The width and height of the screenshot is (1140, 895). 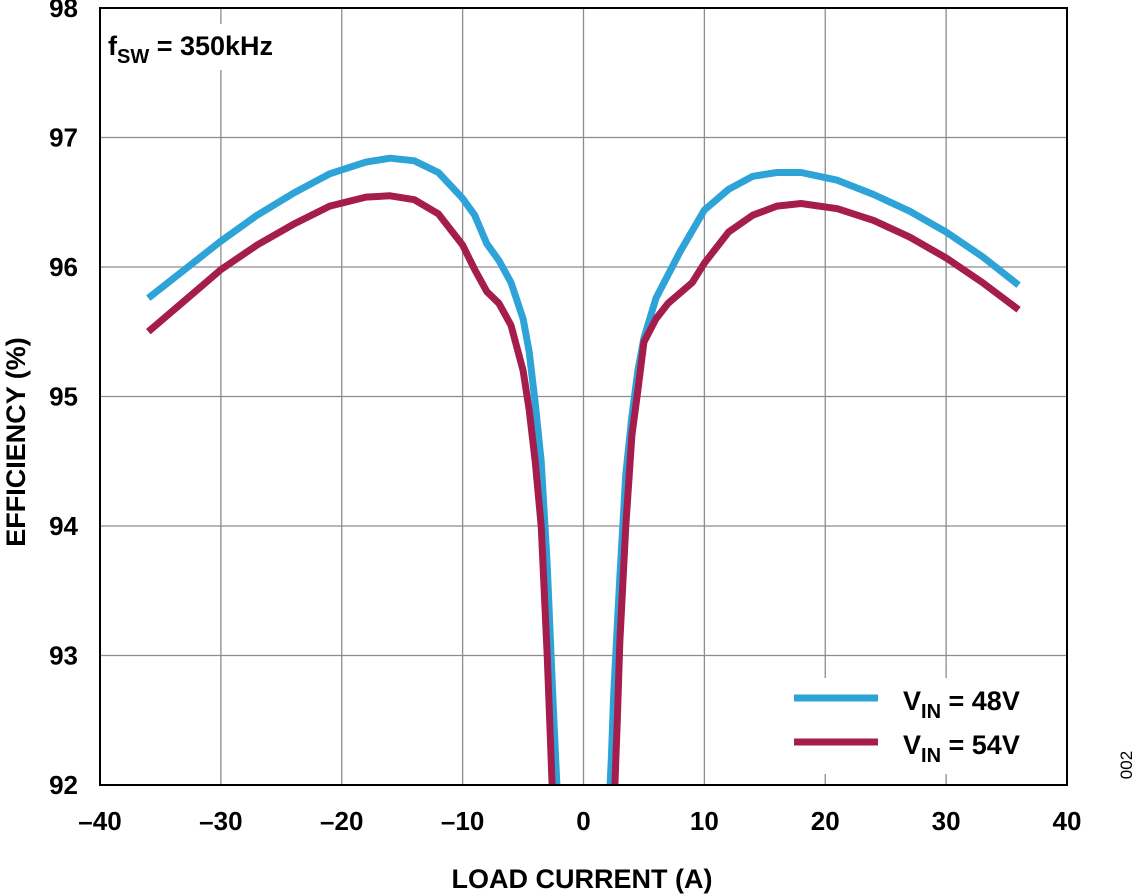 What do you see at coordinates (462, 821) in the screenshot?
I see `x-tick-label: –10` at bounding box center [462, 821].